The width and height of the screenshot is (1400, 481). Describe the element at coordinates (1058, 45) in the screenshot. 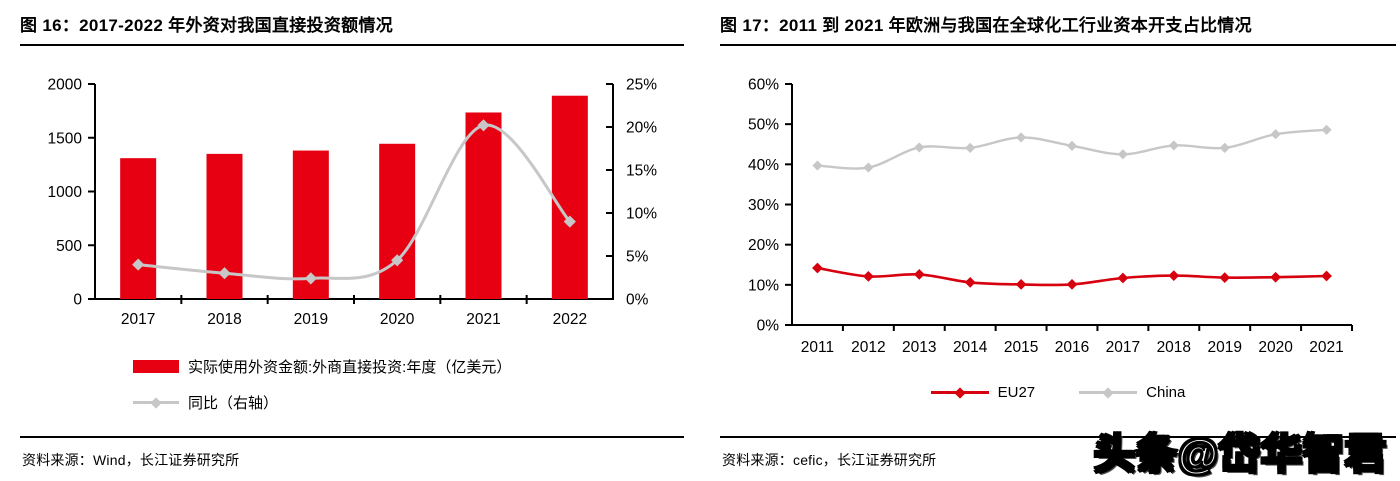

I see `figure17-title-rule` at that location.